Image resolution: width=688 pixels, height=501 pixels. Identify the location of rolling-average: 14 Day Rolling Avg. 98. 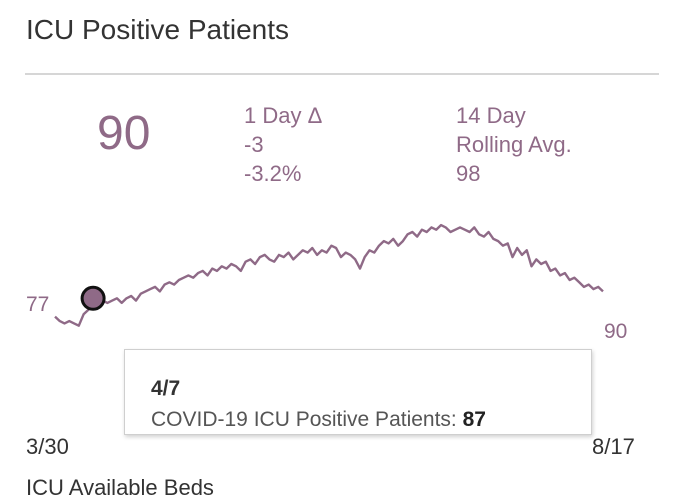
(514, 144).